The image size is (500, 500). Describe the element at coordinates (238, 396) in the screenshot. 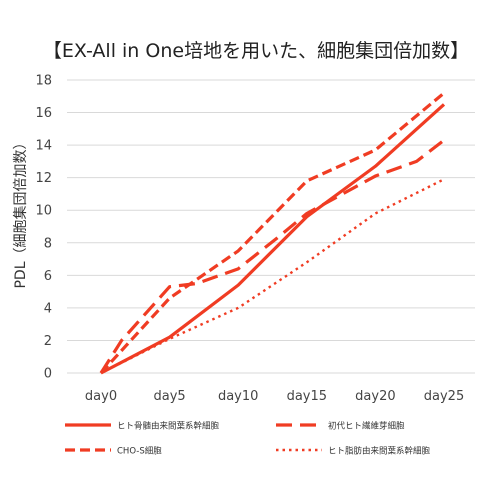

I see `x-tick-label: day10` at that location.